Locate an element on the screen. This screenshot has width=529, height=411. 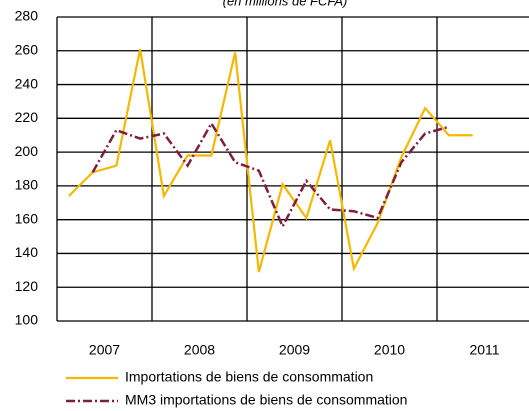
x-tick-label: 2009 is located at coordinates (294, 350).